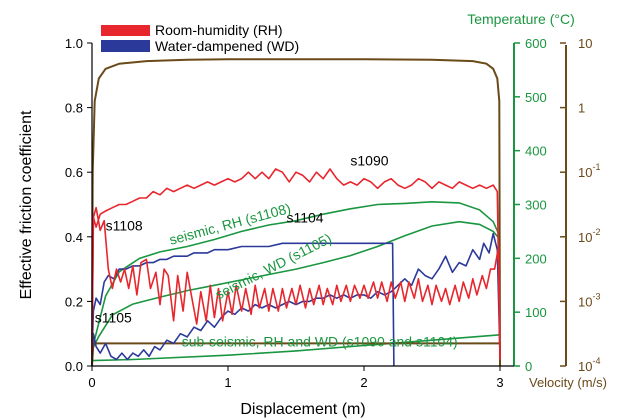 The height and width of the screenshot is (419, 617). What do you see at coordinates (304, 217) in the screenshot?
I see `annotation-2: s1104` at bounding box center [304, 217].